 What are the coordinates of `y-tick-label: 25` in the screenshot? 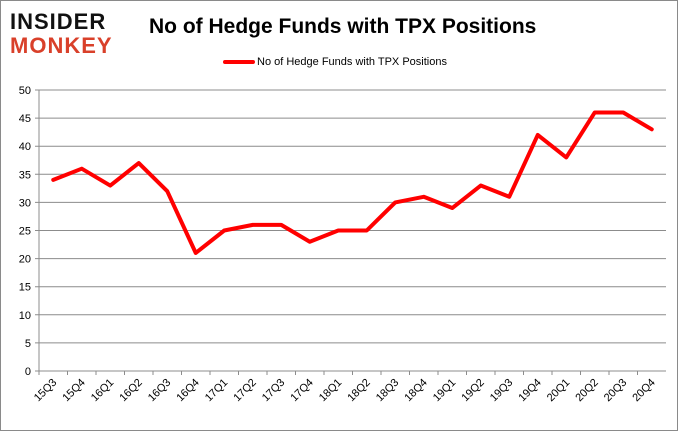 It's located at (25, 232).